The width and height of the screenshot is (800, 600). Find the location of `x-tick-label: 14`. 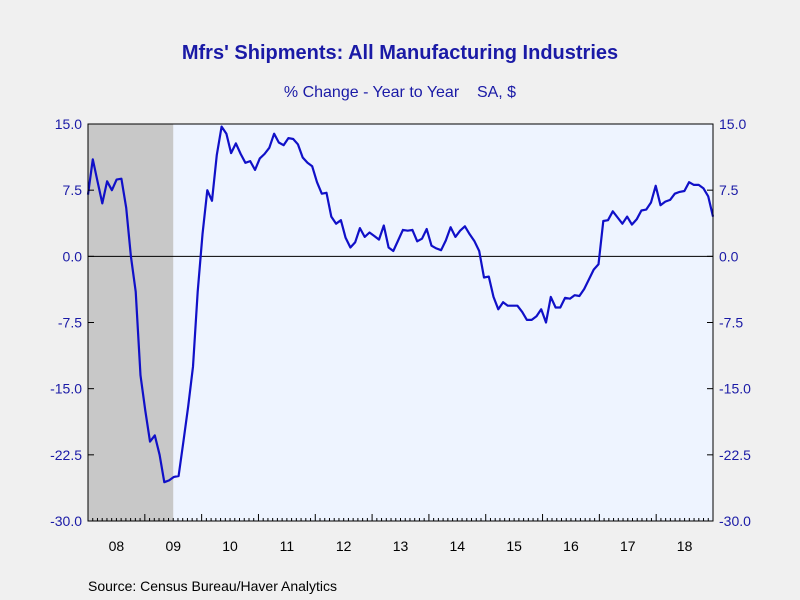

x-tick-label: 14 is located at coordinates (458, 546).